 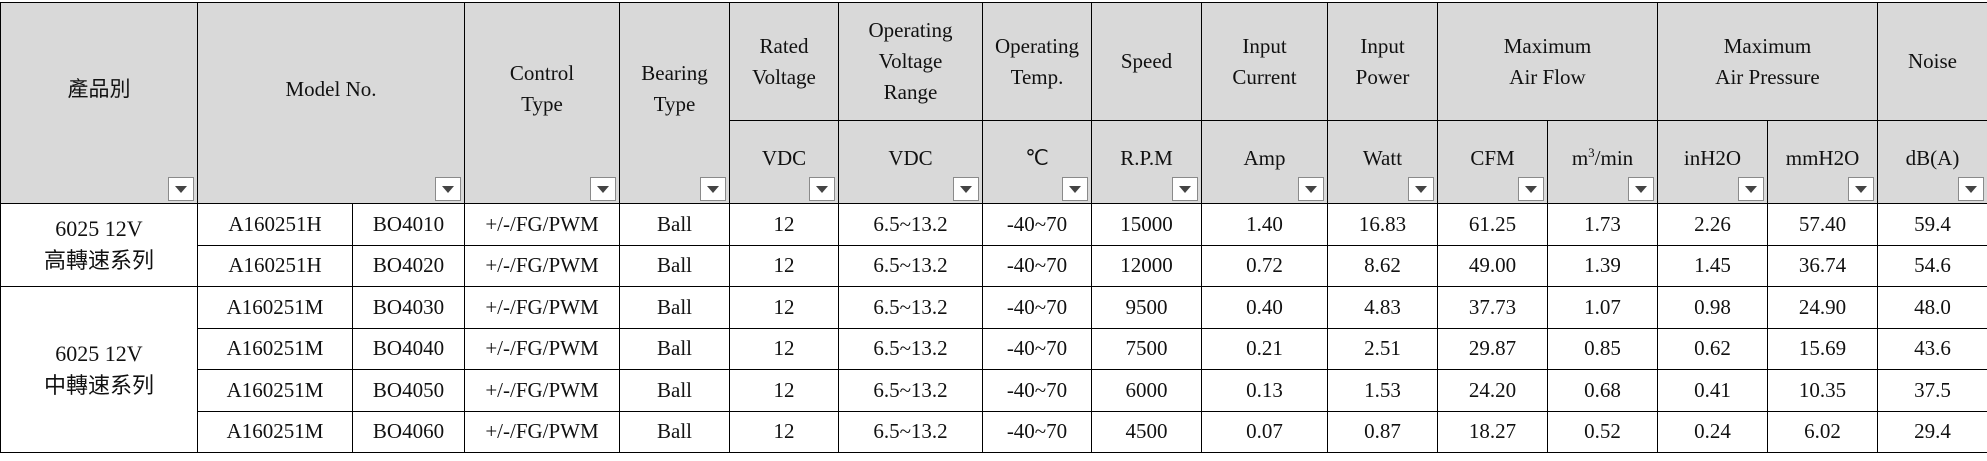 What do you see at coordinates (1382, 431) in the screenshot?
I see `cell-power: 0.87` at bounding box center [1382, 431].